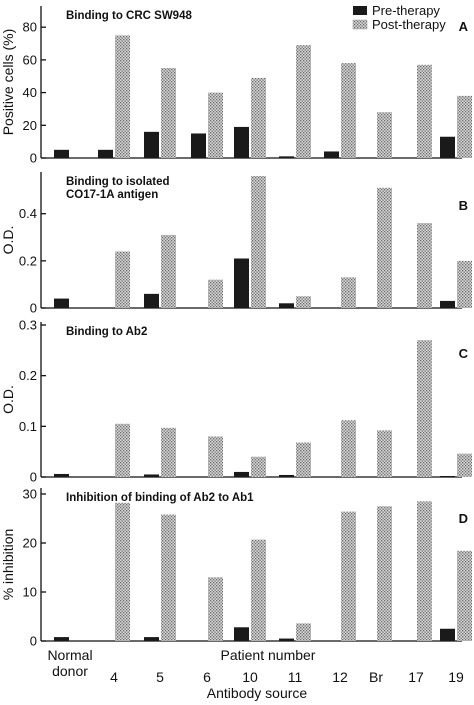 This screenshot has height=705, width=474. I want to click on legend-swatch-pre, so click(360, 10).